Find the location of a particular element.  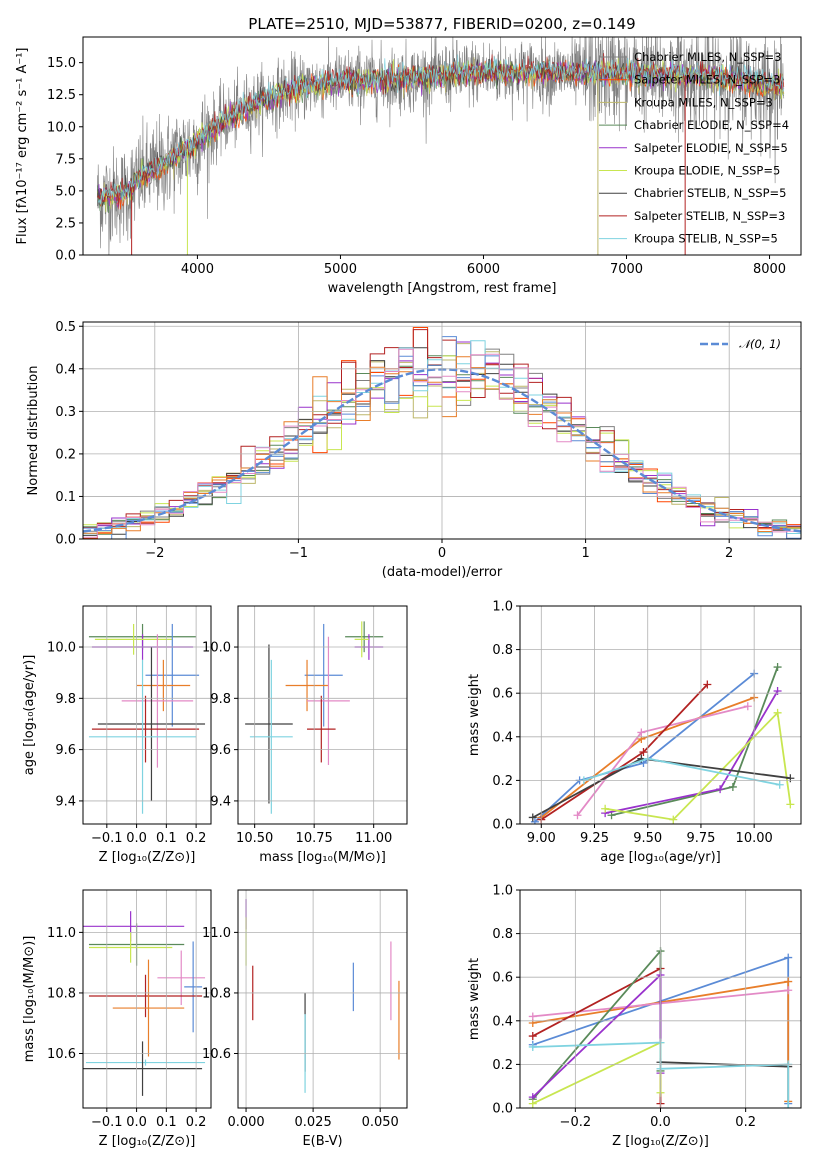

y-tick-label: 1.0 is located at coordinates (502, 891).